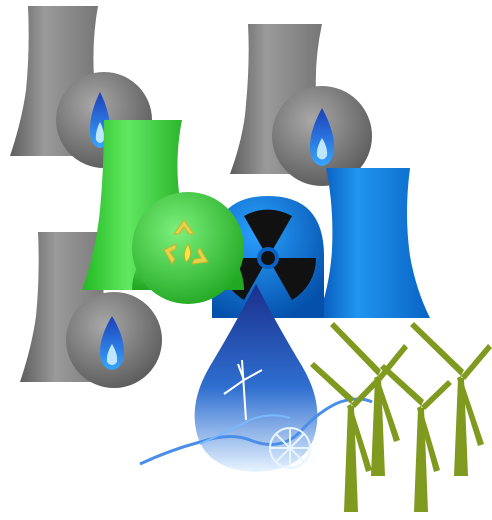 The width and height of the screenshot is (492, 520). I want to click on biomass-power-plant-icon, so click(163, 212).